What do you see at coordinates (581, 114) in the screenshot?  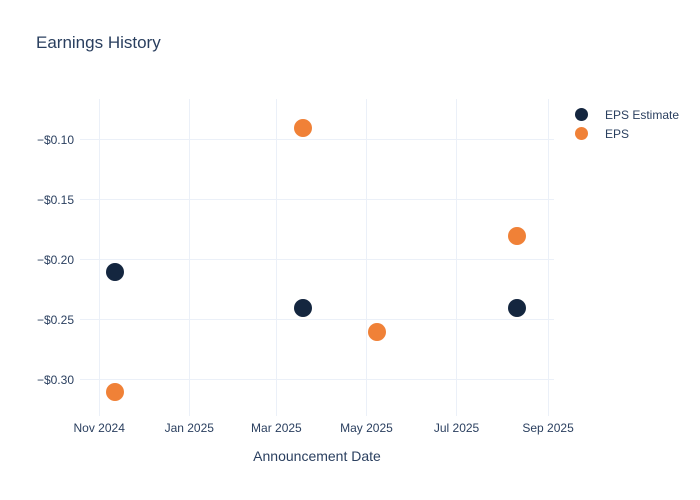 I see `eps-estimate-marker-icon` at bounding box center [581, 114].